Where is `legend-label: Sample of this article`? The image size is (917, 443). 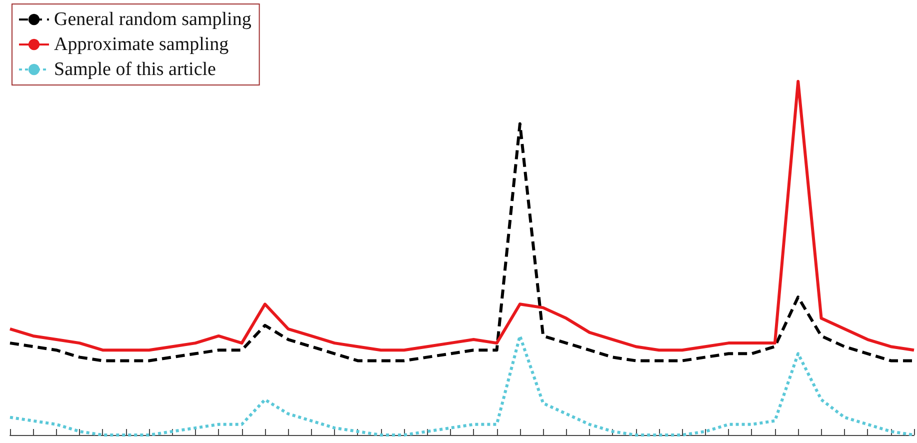 legend-label: Sample of this article is located at coordinates (135, 69).